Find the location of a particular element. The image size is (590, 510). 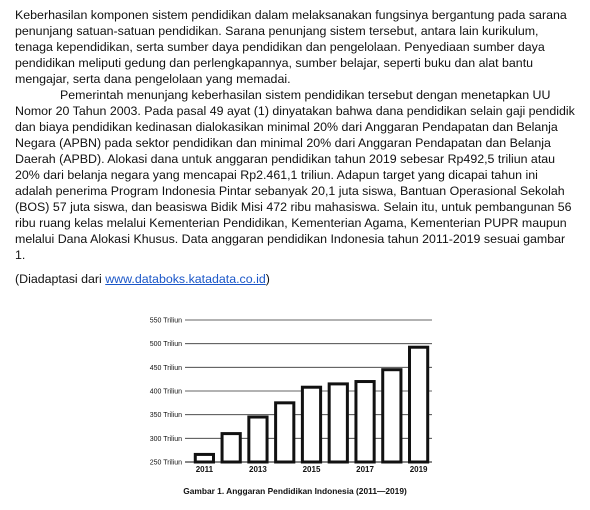

source-link: www.databoks.katadata.co.id is located at coordinates (185, 279).